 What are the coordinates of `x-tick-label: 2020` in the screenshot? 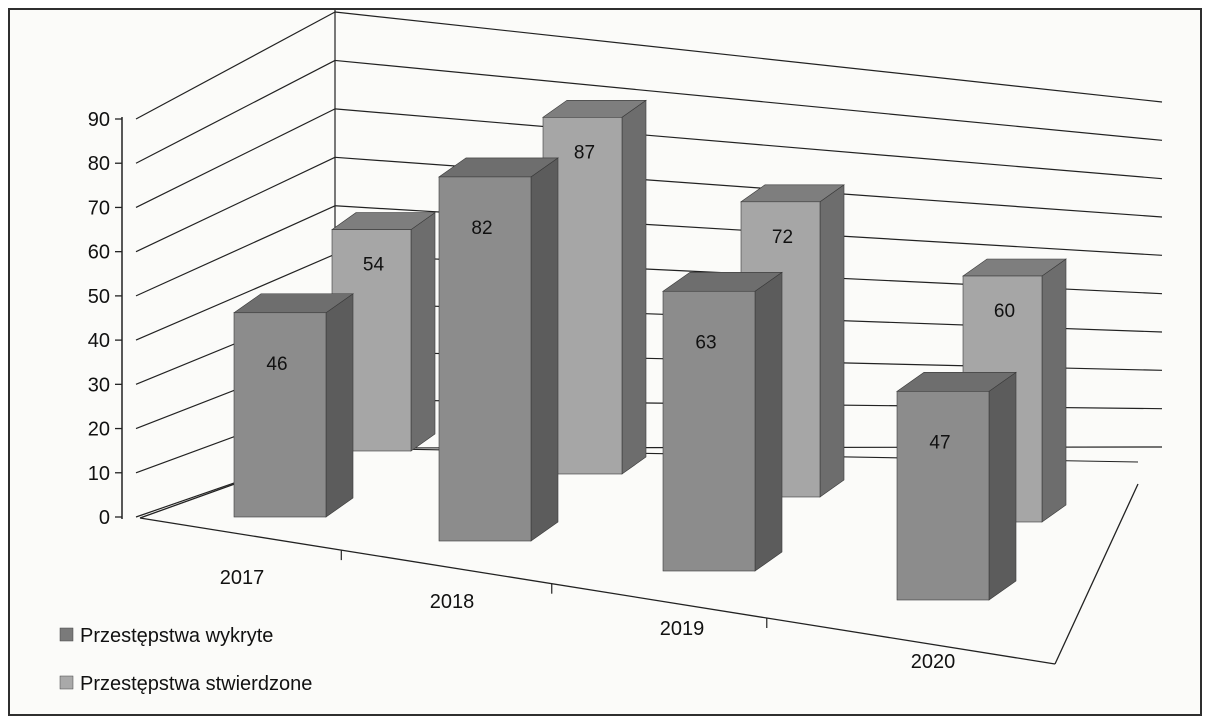 It's located at (933, 662).